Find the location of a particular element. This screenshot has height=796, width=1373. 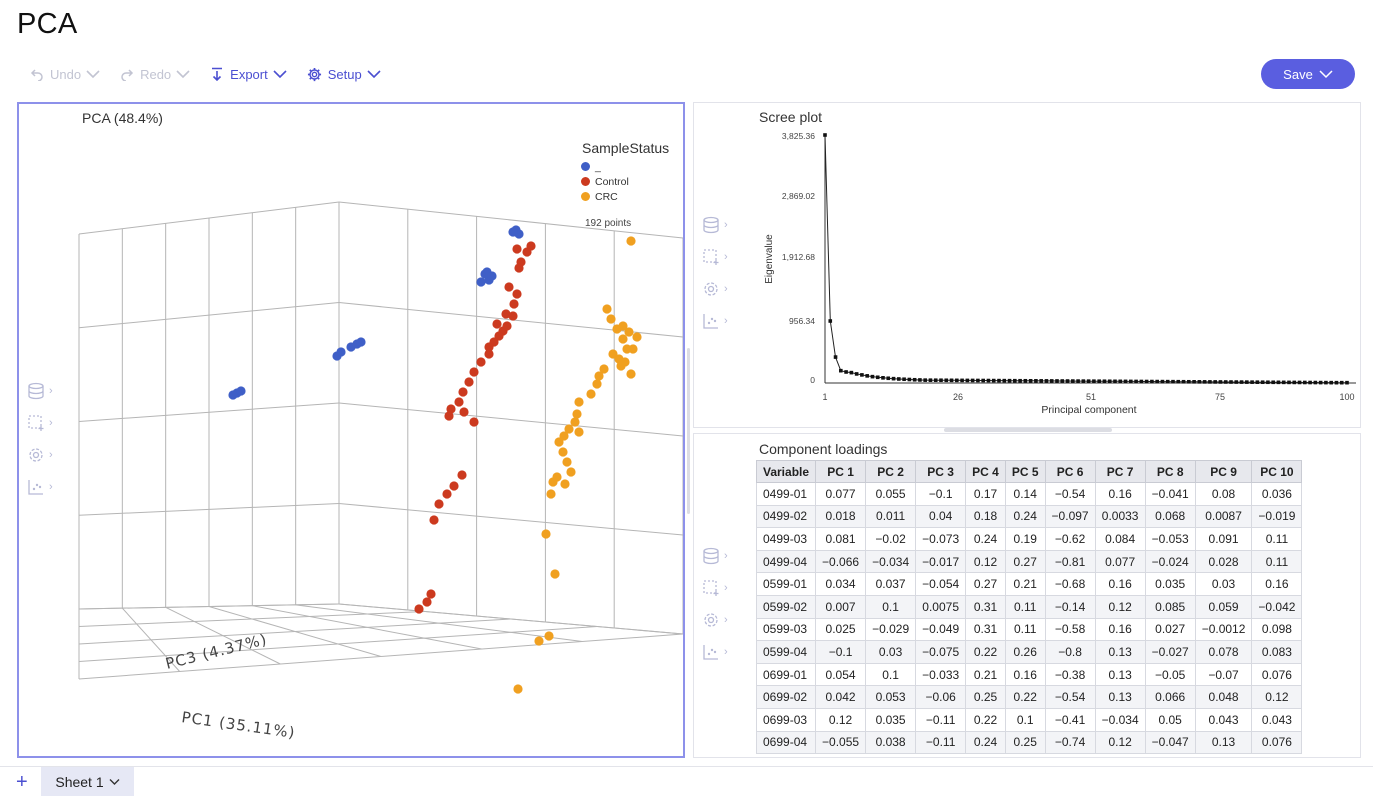

sheet-tab: Sheet 1 is located at coordinates (87, 781).